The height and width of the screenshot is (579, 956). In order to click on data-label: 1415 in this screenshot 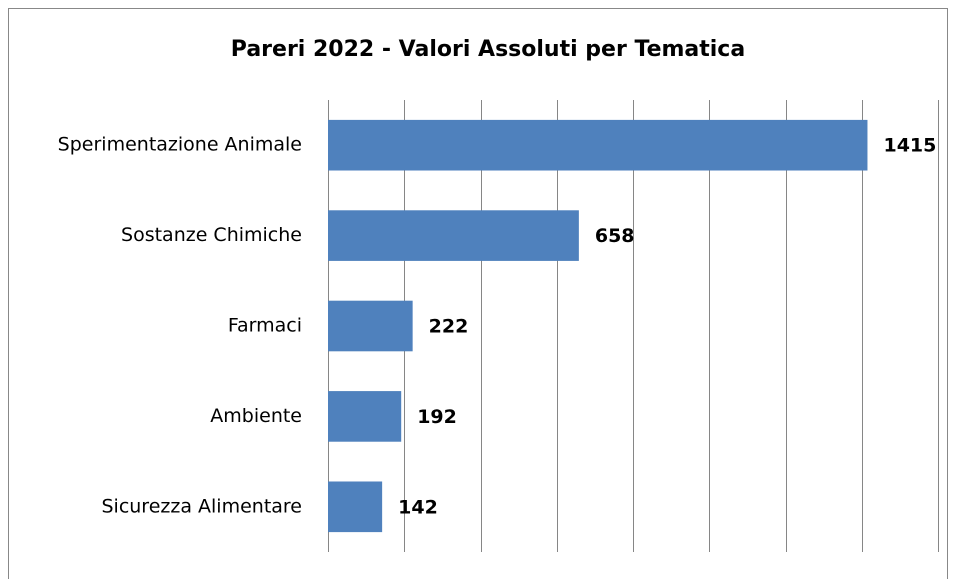, I will do `click(909, 146)`.